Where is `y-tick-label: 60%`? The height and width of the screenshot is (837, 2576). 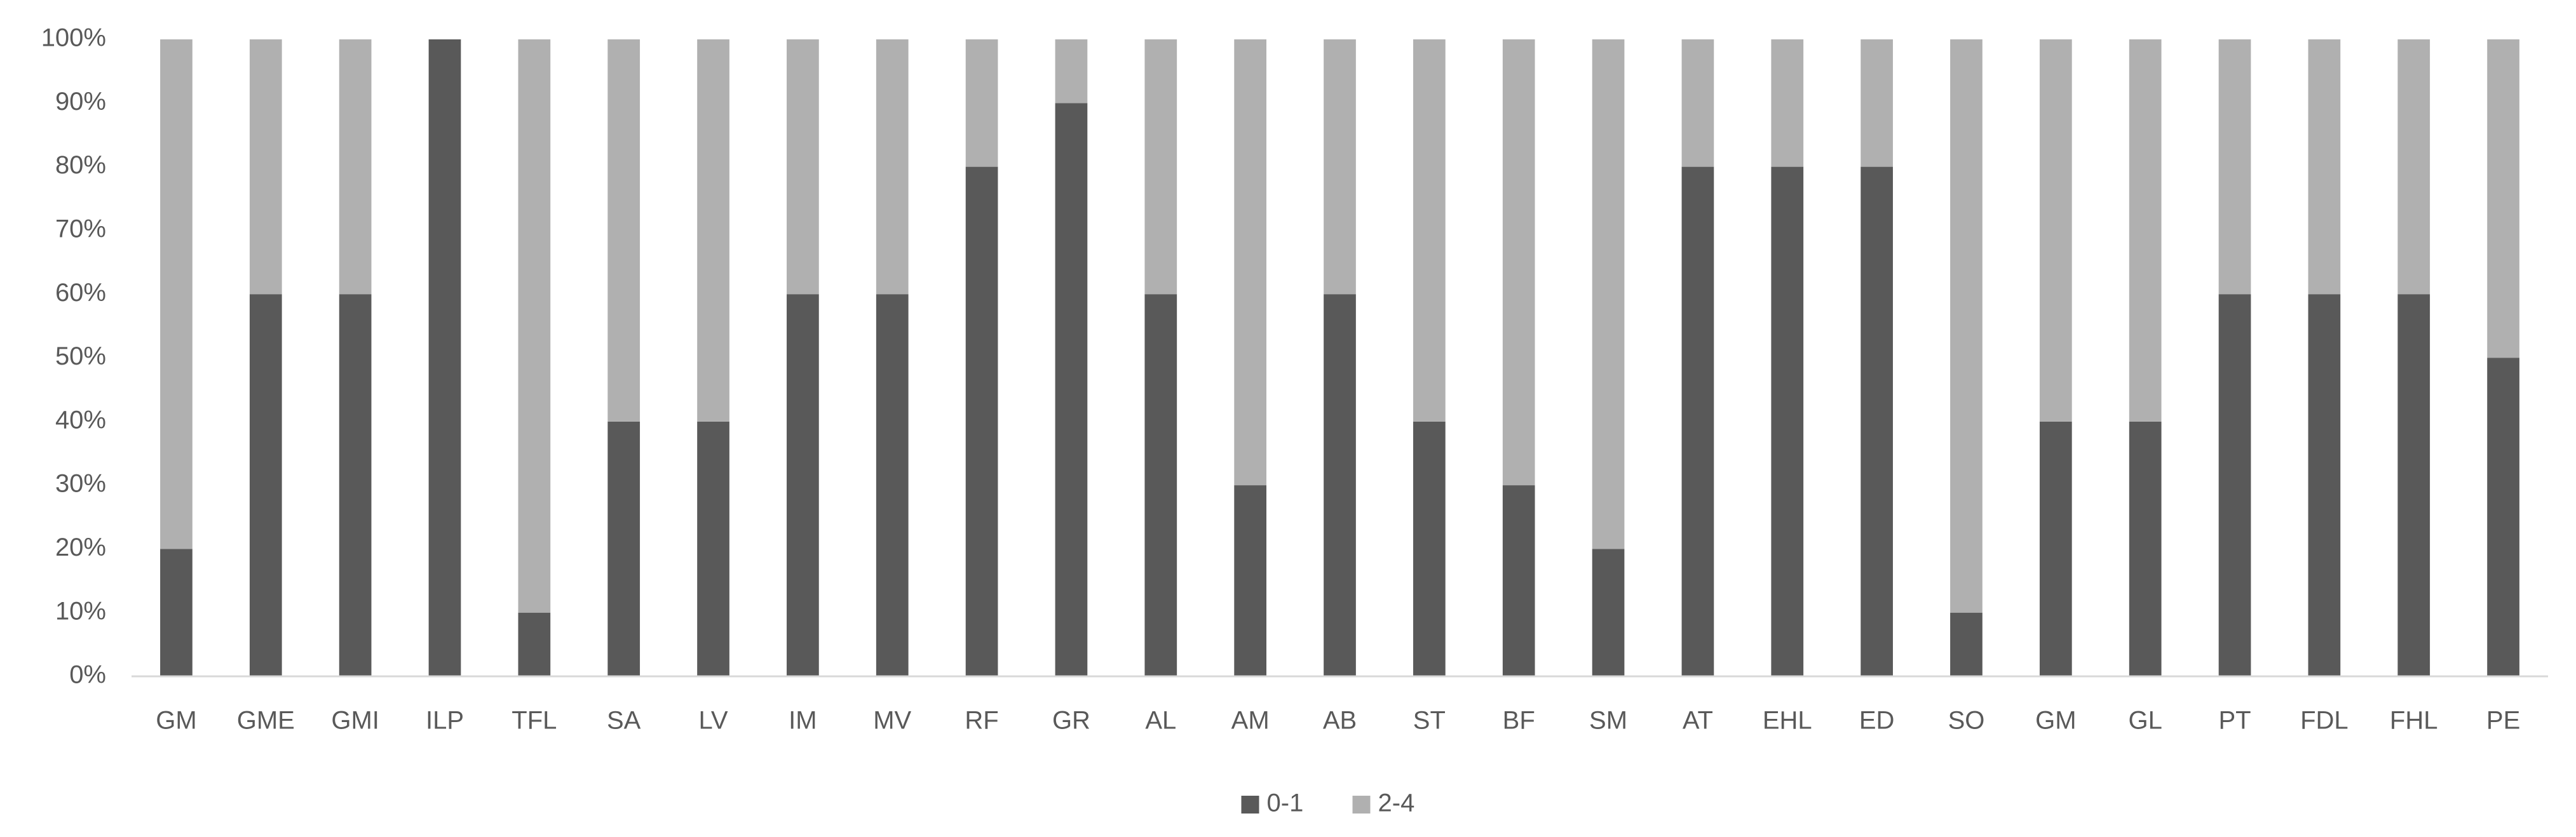
y-tick-label: 60% is located at coordinates (80, 293).